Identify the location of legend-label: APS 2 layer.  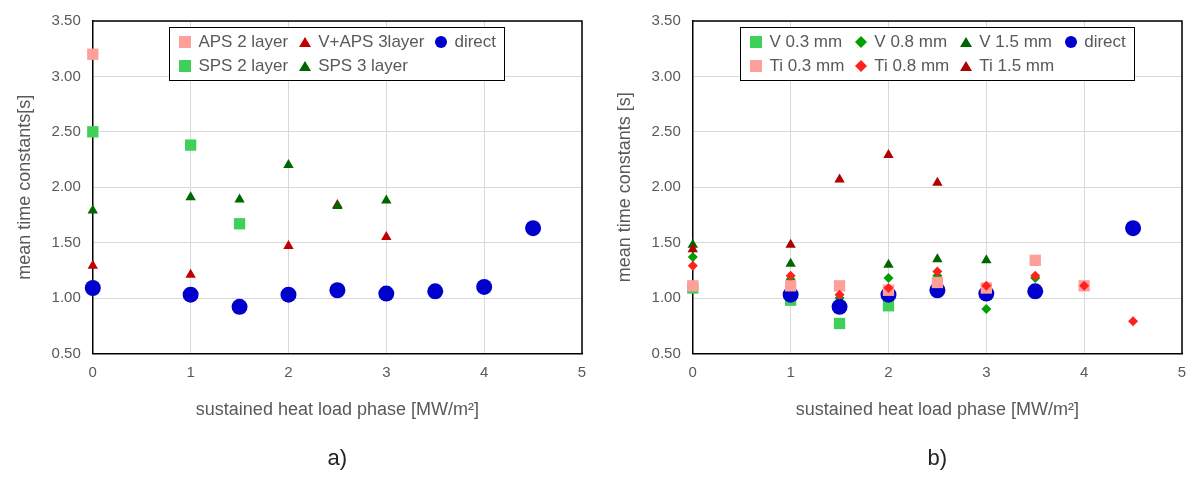
(243, 42).